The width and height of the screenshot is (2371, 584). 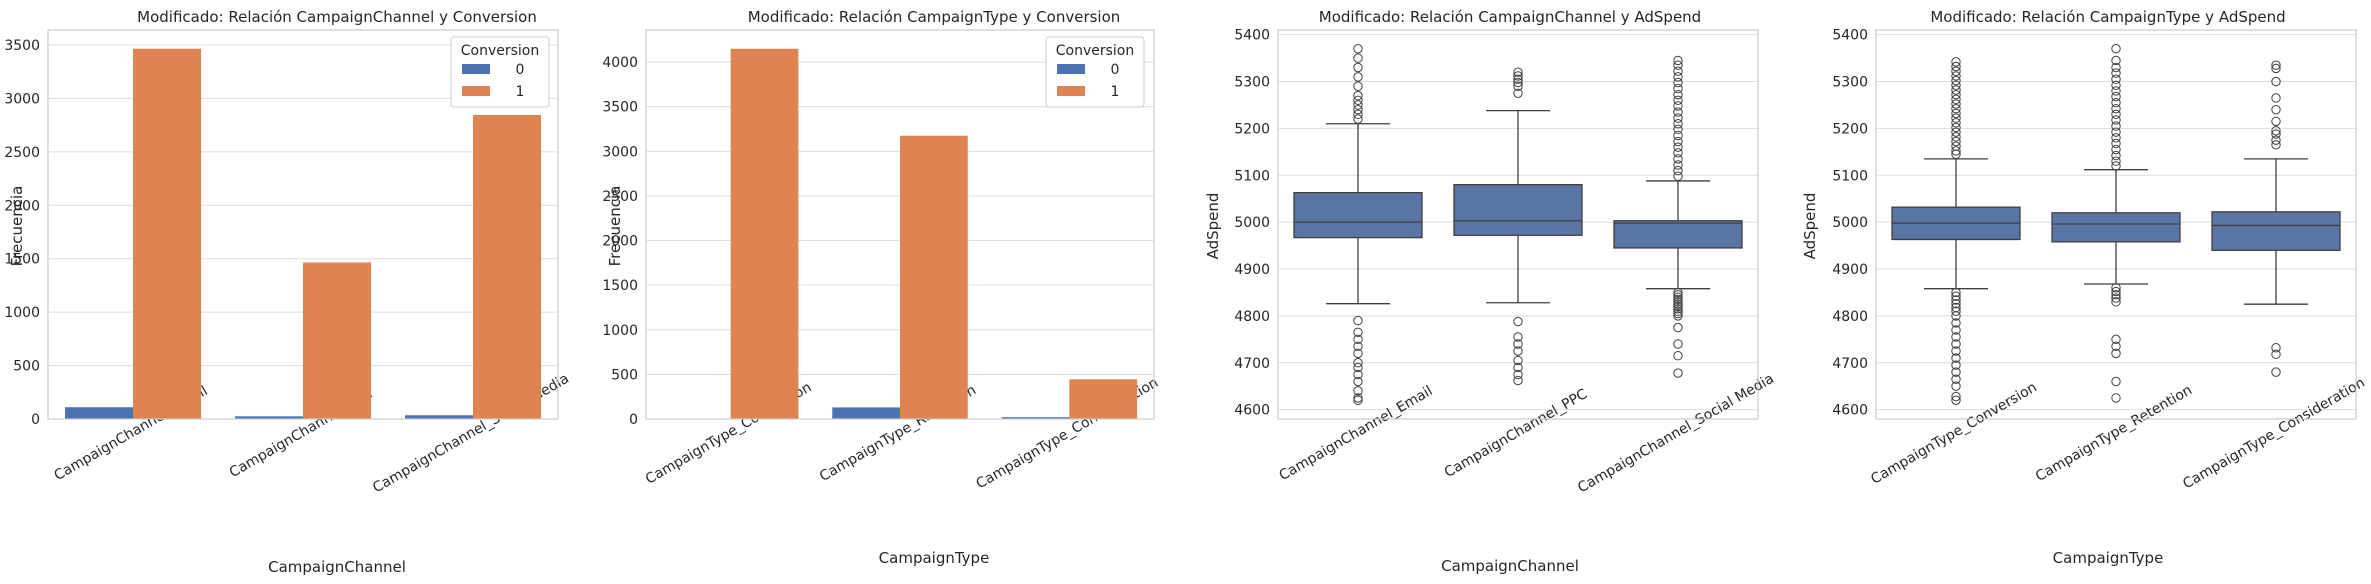 I want to click on y-tick-label: 0, so click(x=633, y=420).